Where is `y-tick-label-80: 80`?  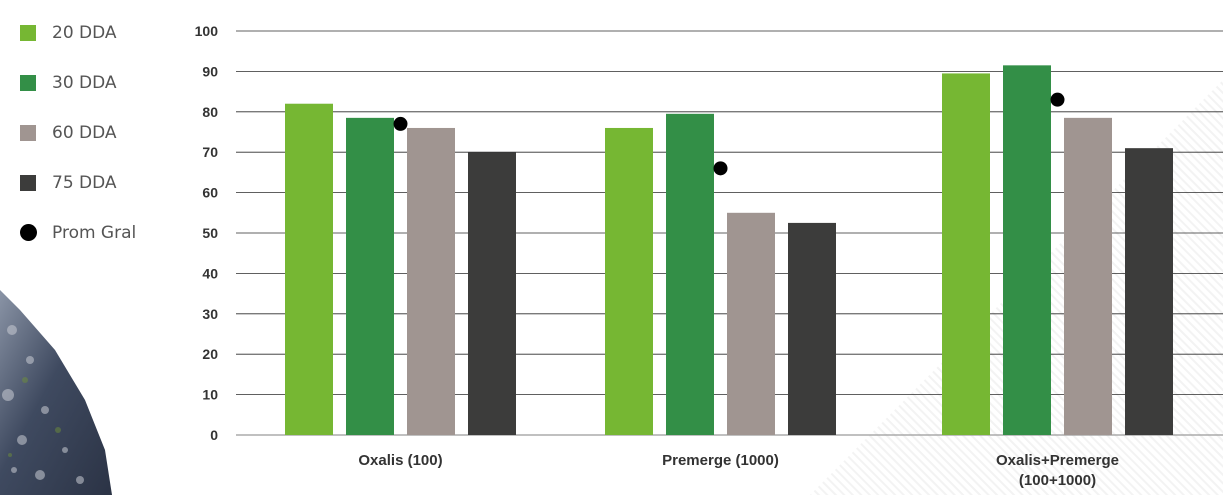
y-tick-label-80: 80 is located at coordinates (210, 112).